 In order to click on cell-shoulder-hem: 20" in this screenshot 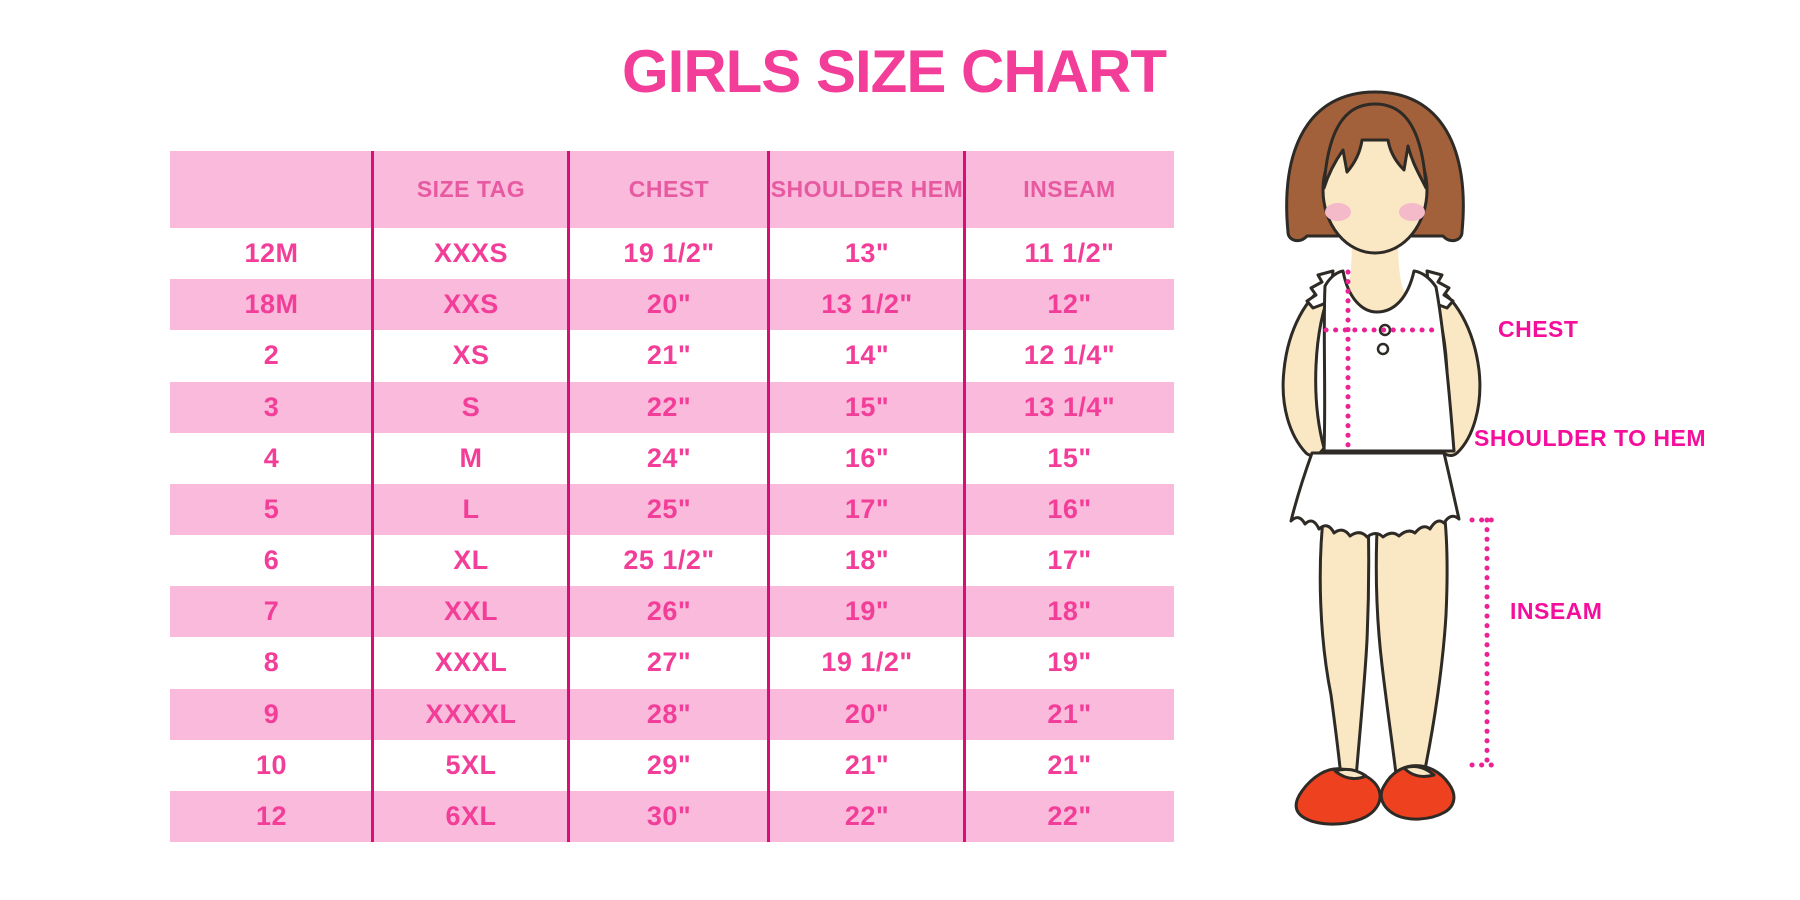, I will do `click(867, 713)`.